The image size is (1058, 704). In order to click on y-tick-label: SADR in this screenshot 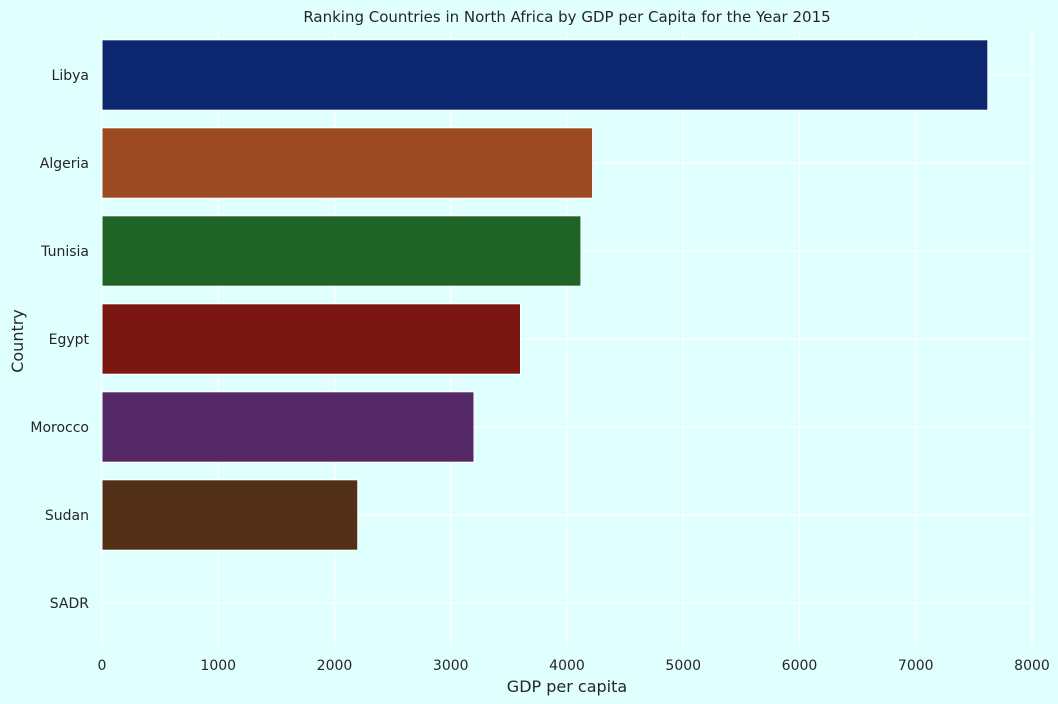, I will do `click(70, 604)`.